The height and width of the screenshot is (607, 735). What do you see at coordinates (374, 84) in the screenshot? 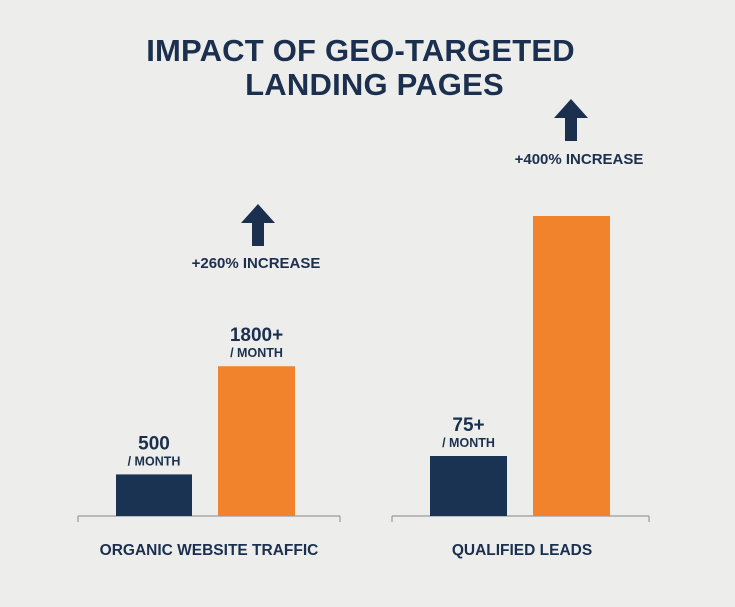
I see `chart-title-line-2: LANDING PAGES` at bounding box center [374, 84].